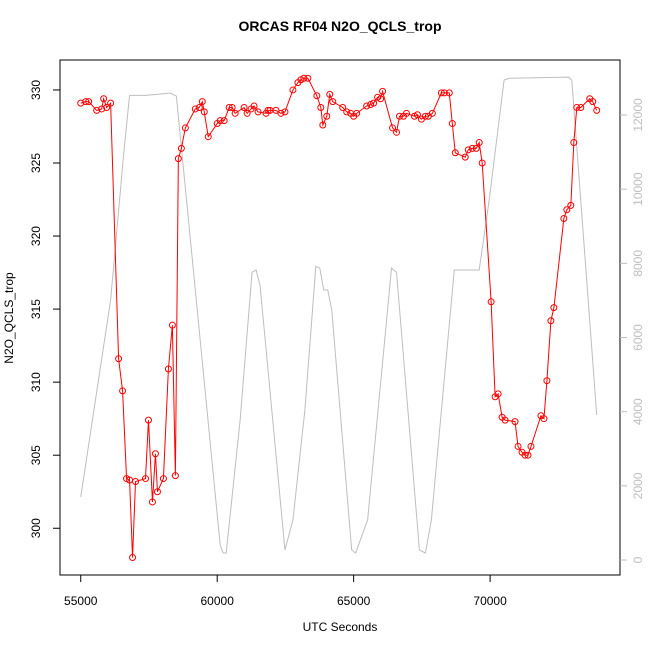 Image resolution: width=650 pixels, height=650 pixels. Describe the element at coordinates (638, 411) in the screenshot. I see `y2-tick-label: 4000` at that location.